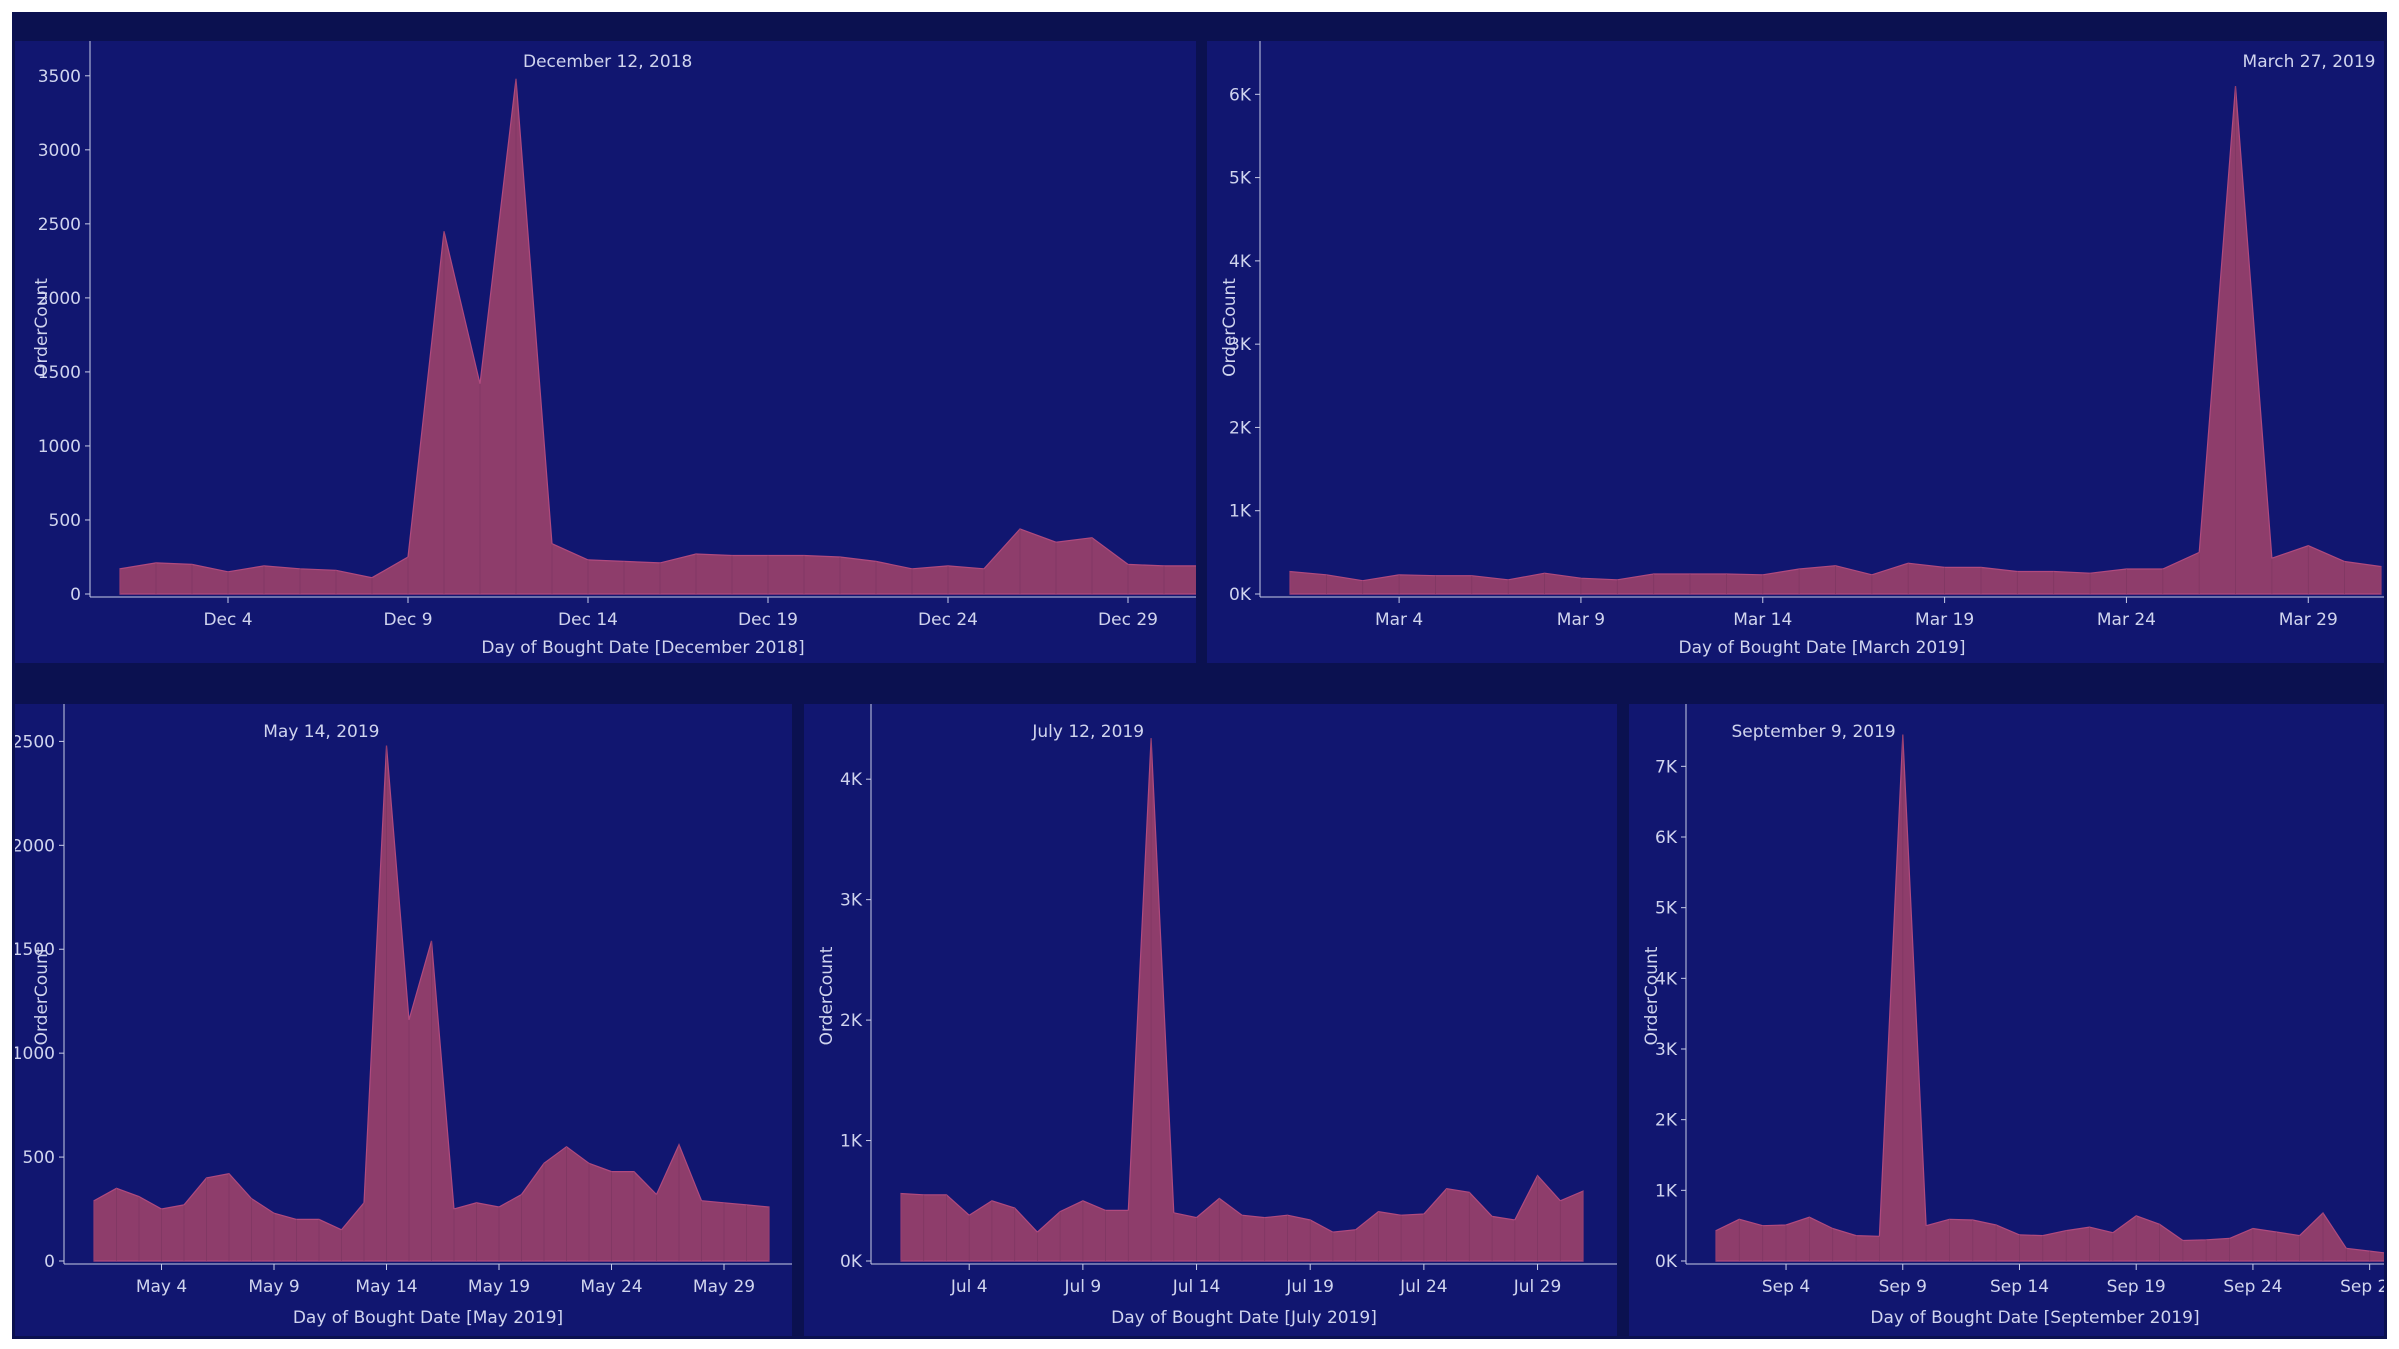 This screenshot has width=2399, height=1349. What do you see at coordinates (1666, 767) in the screenshot?
I see `y-tick-label: 7K` at bounding box center [1666, 767].